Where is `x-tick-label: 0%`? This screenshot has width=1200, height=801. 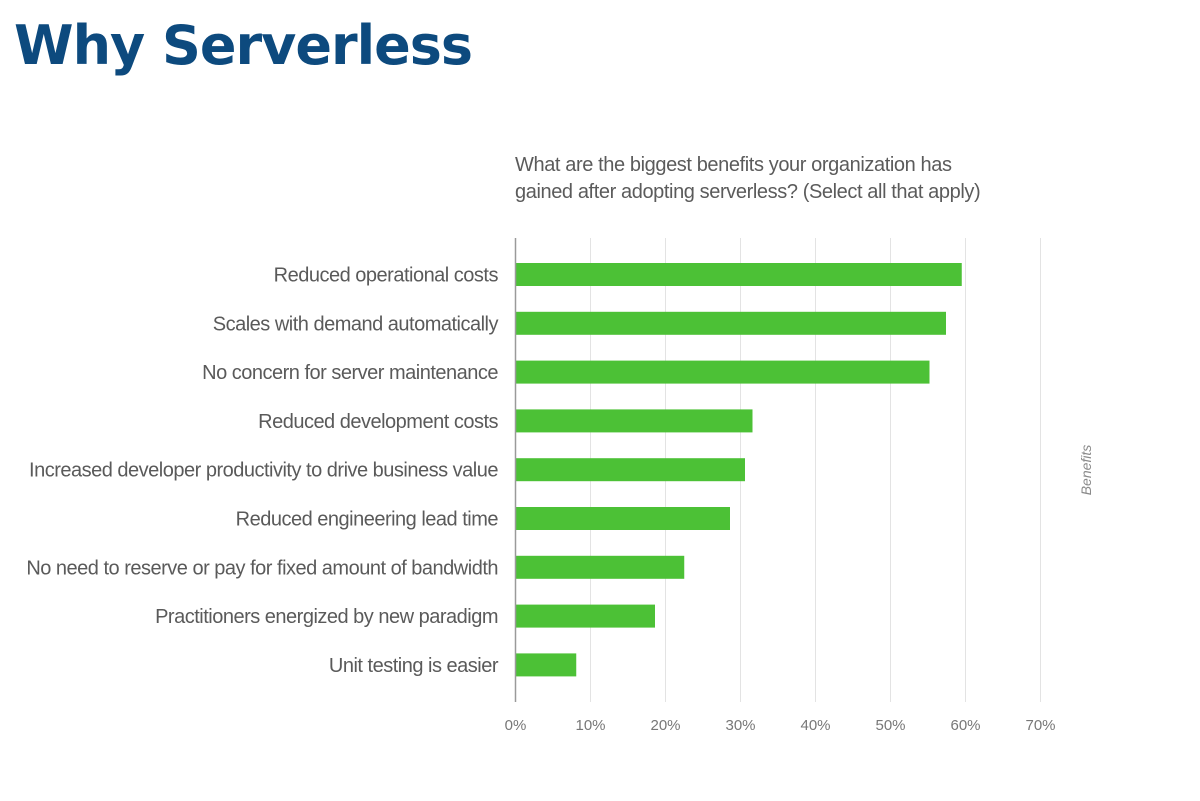
x-tick-label: 0% is located at coordinates (516, 725).